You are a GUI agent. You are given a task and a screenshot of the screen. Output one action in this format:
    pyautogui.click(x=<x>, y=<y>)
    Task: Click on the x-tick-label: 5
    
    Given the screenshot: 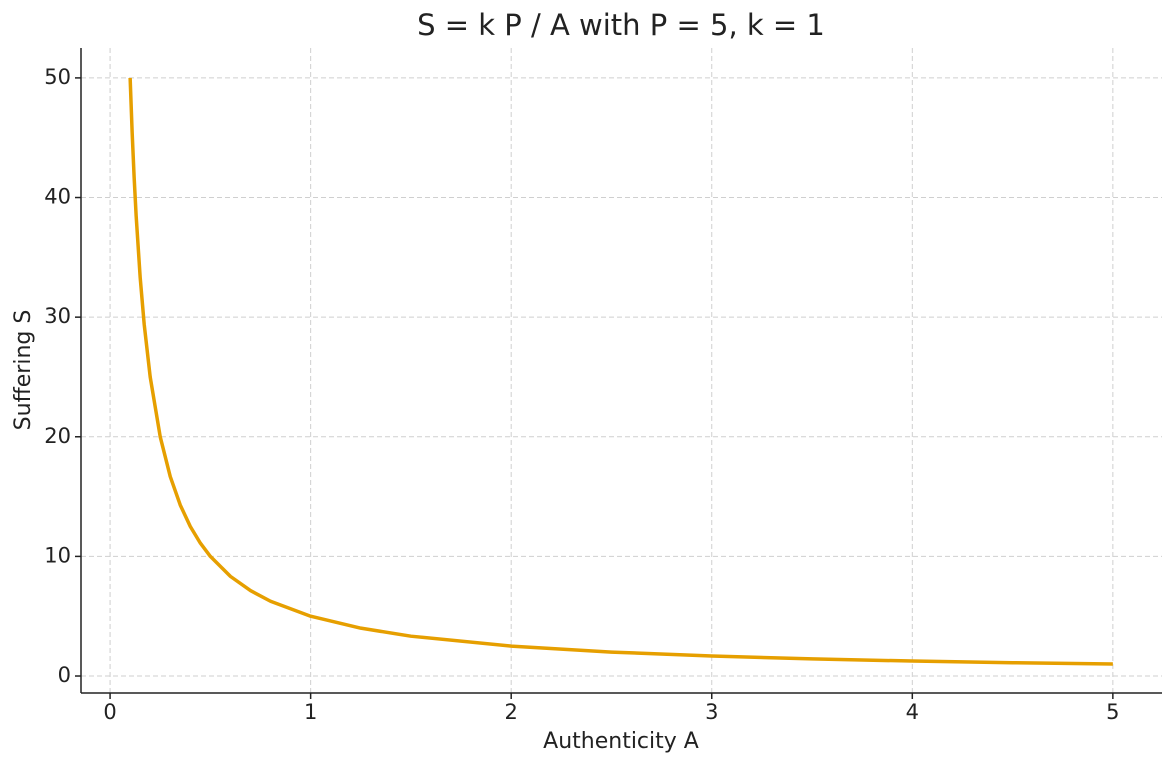 What is the action you would take?
    pyautogui.click(x=1112, y=712)
    